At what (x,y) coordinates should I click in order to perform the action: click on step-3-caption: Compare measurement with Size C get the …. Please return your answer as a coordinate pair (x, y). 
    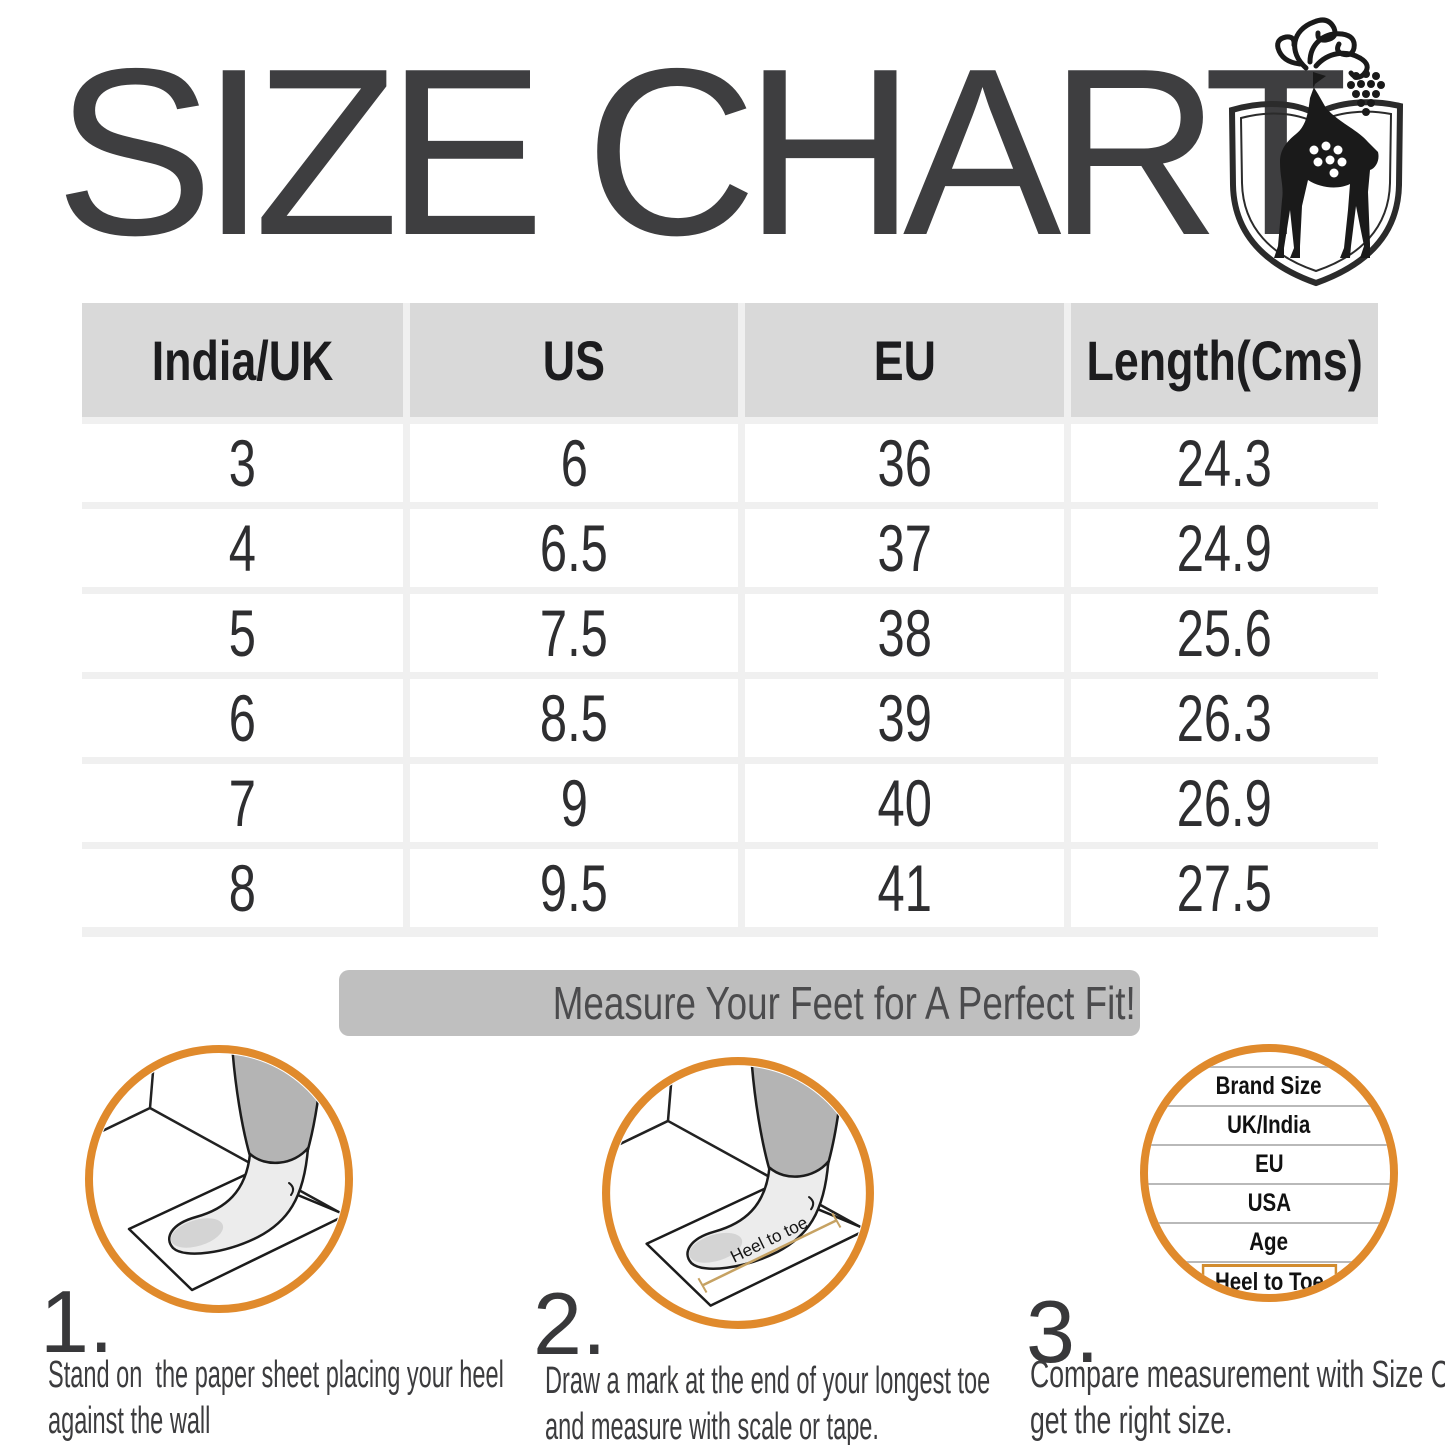
    Looking at the image, I should click on (1237, 1398).